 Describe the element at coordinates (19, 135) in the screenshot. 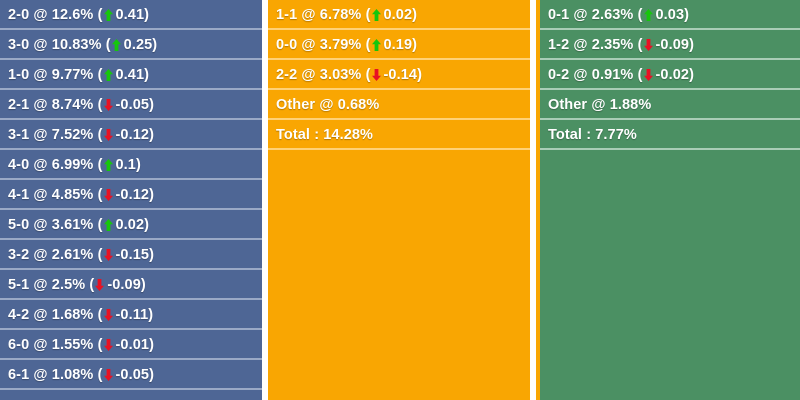

I see `score-line: 3-1` at that location.